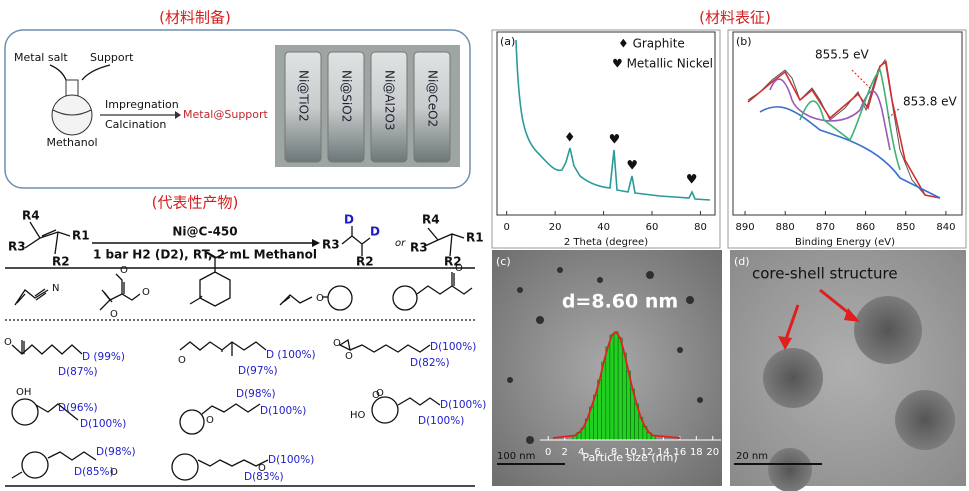 The height and width of the screenshot is (491, 969). I want to click on x-tick-label: 2, so click(564, 452).